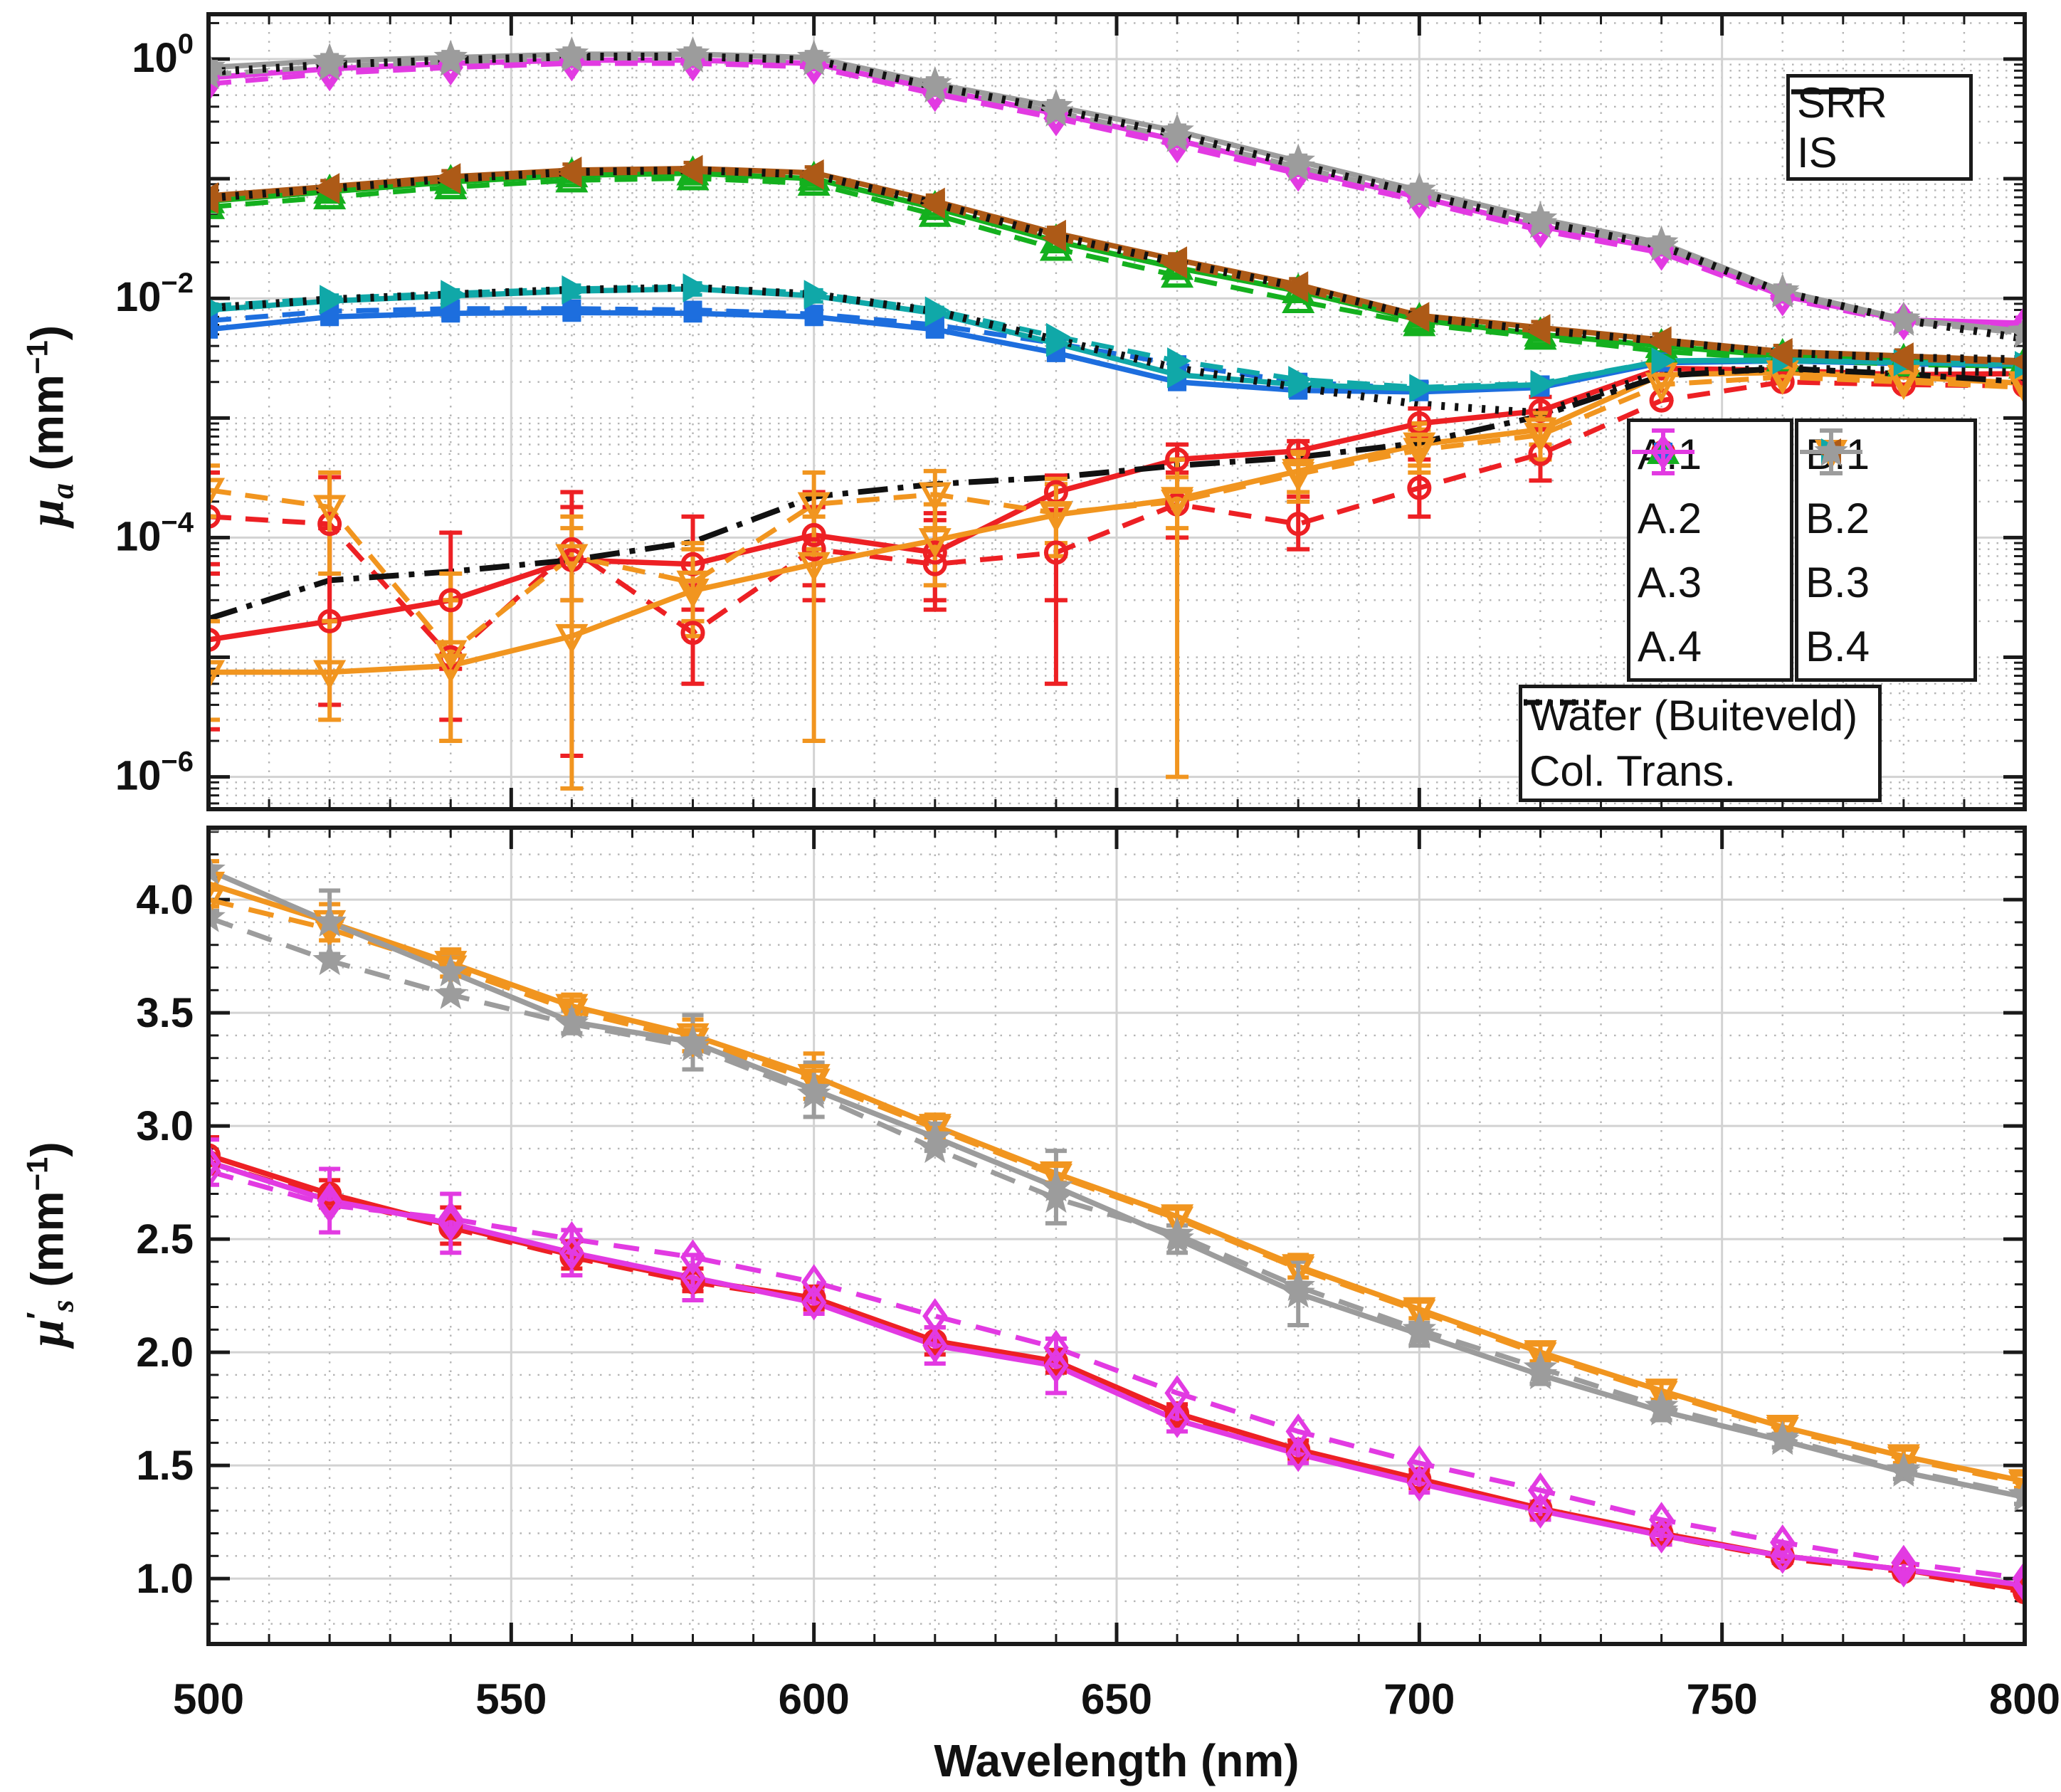  I want to click on bottom-y-axis-label: μ′s (mm−1), so click(49, 1244).